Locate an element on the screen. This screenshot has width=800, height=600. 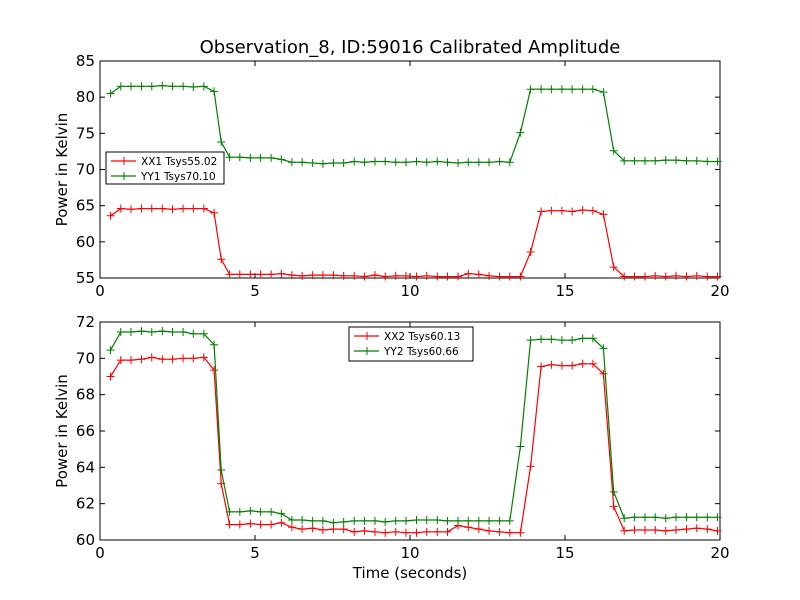
x-tick-label: 10 is located at coordinates (409, 553).